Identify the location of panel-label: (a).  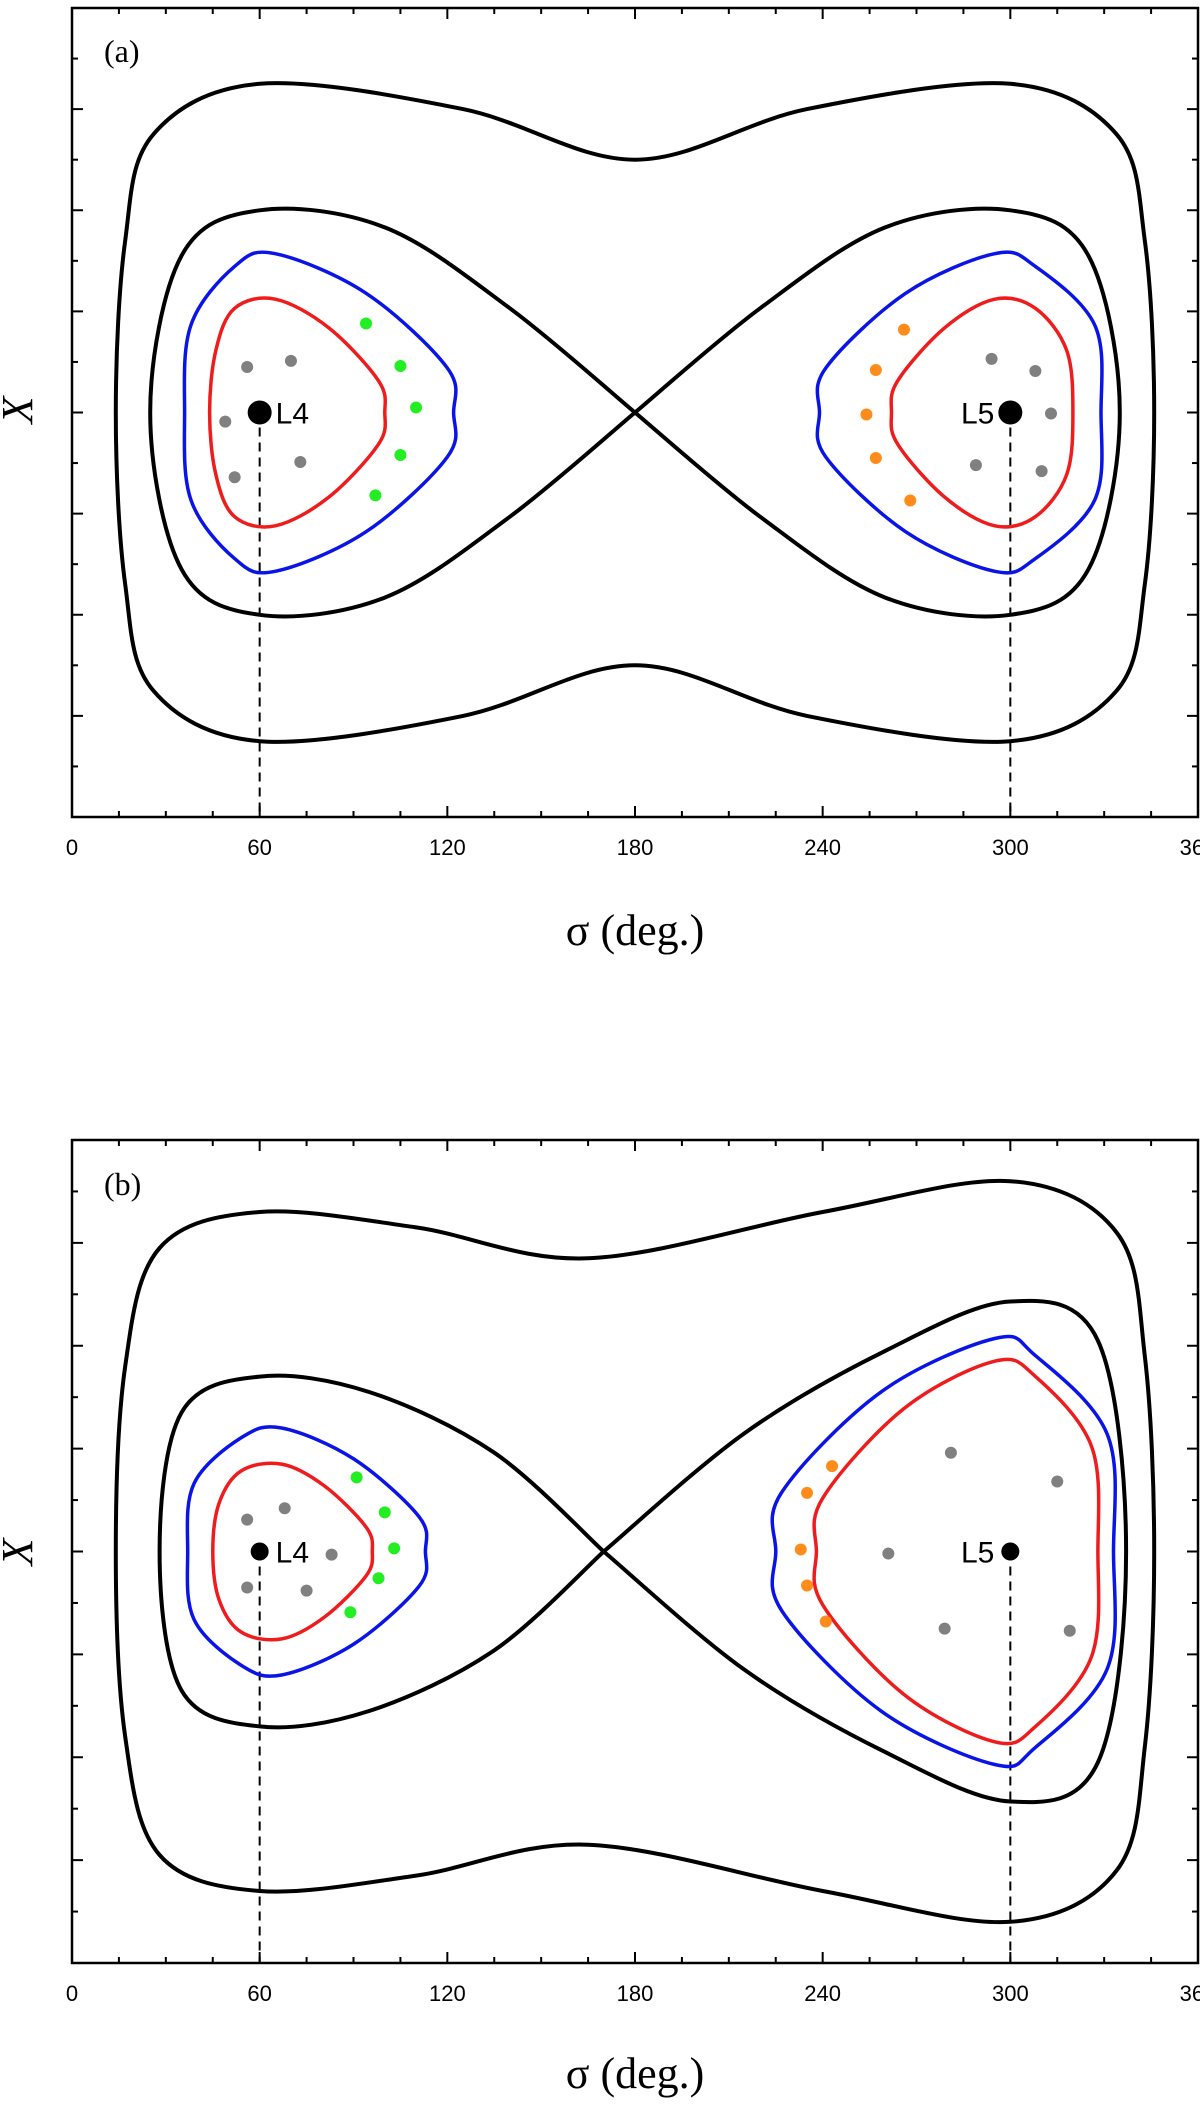
(122, 51).